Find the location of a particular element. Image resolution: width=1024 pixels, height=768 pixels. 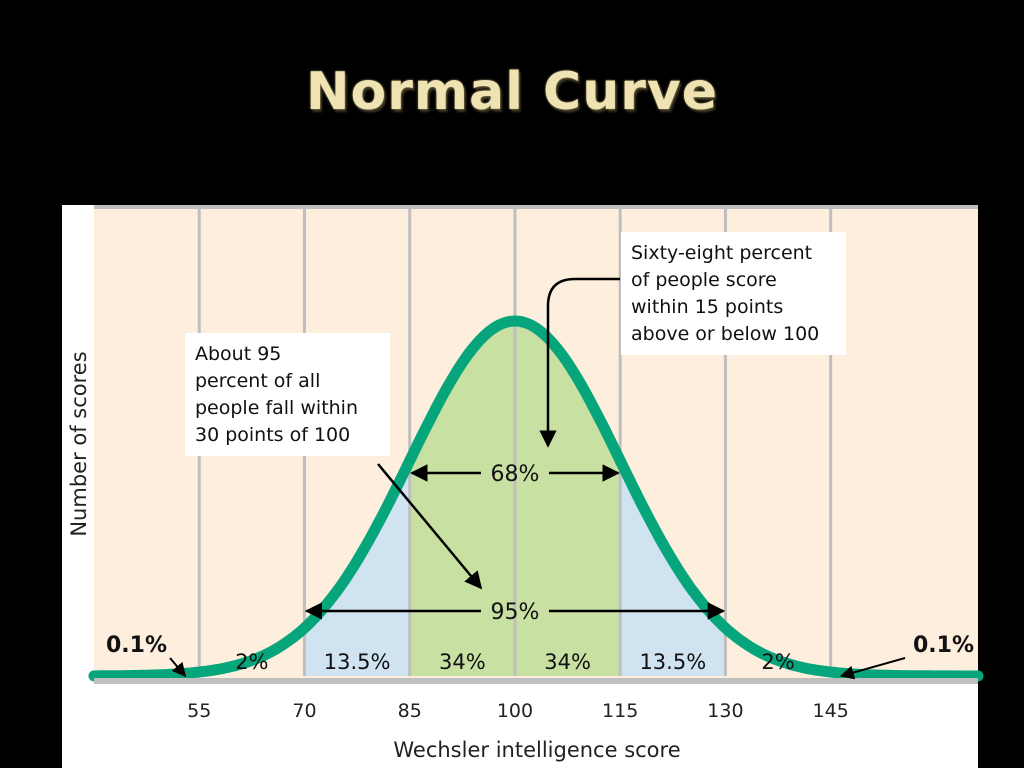

x-tick-label-145: 145 is located at coordinates (831, 711).